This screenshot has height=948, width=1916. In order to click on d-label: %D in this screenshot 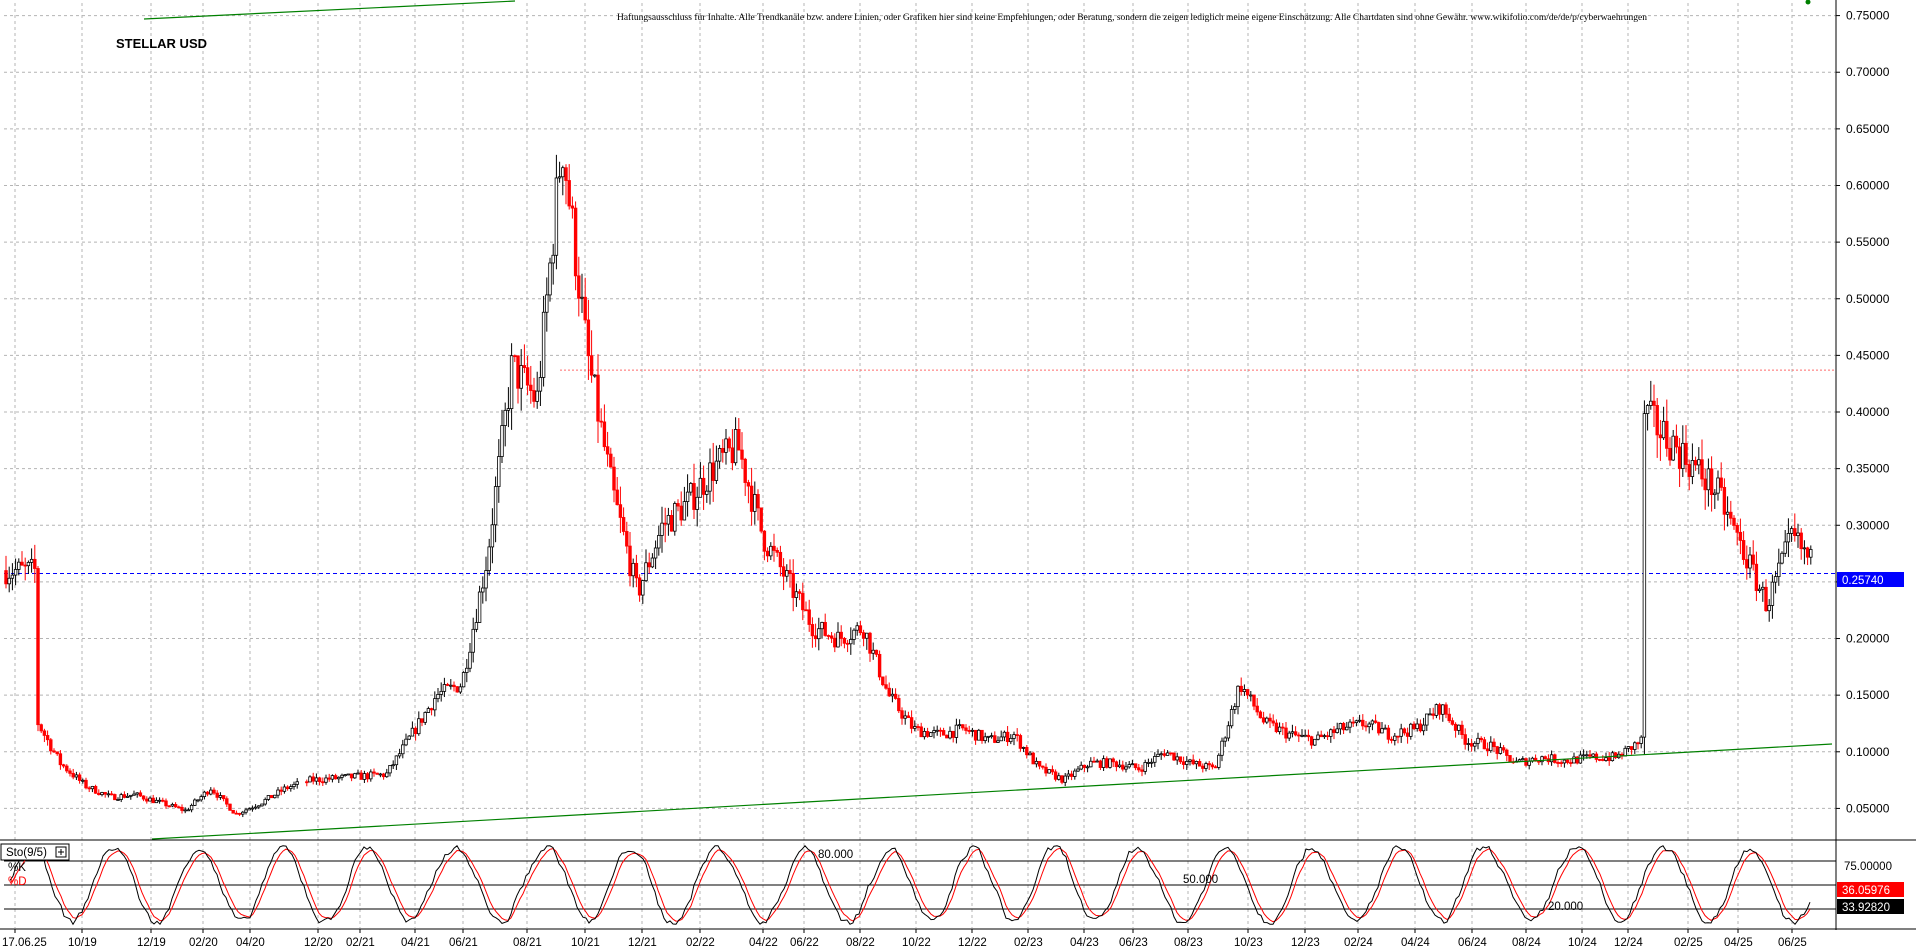, I will do `click(17, 882)`.